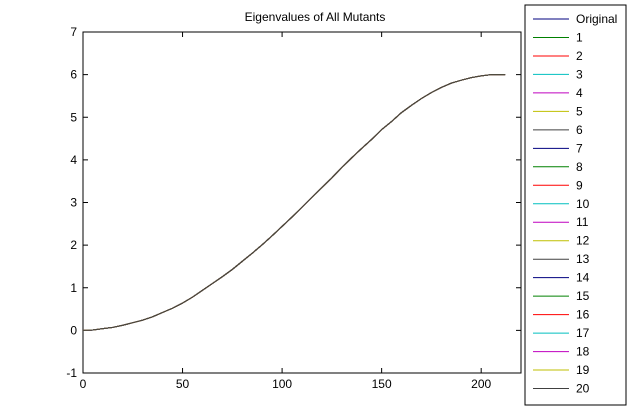 The image size is (639, 420). Describe the element at coordinates (579, 185) in the screenshot. I see `legend-label: 9` at that location.